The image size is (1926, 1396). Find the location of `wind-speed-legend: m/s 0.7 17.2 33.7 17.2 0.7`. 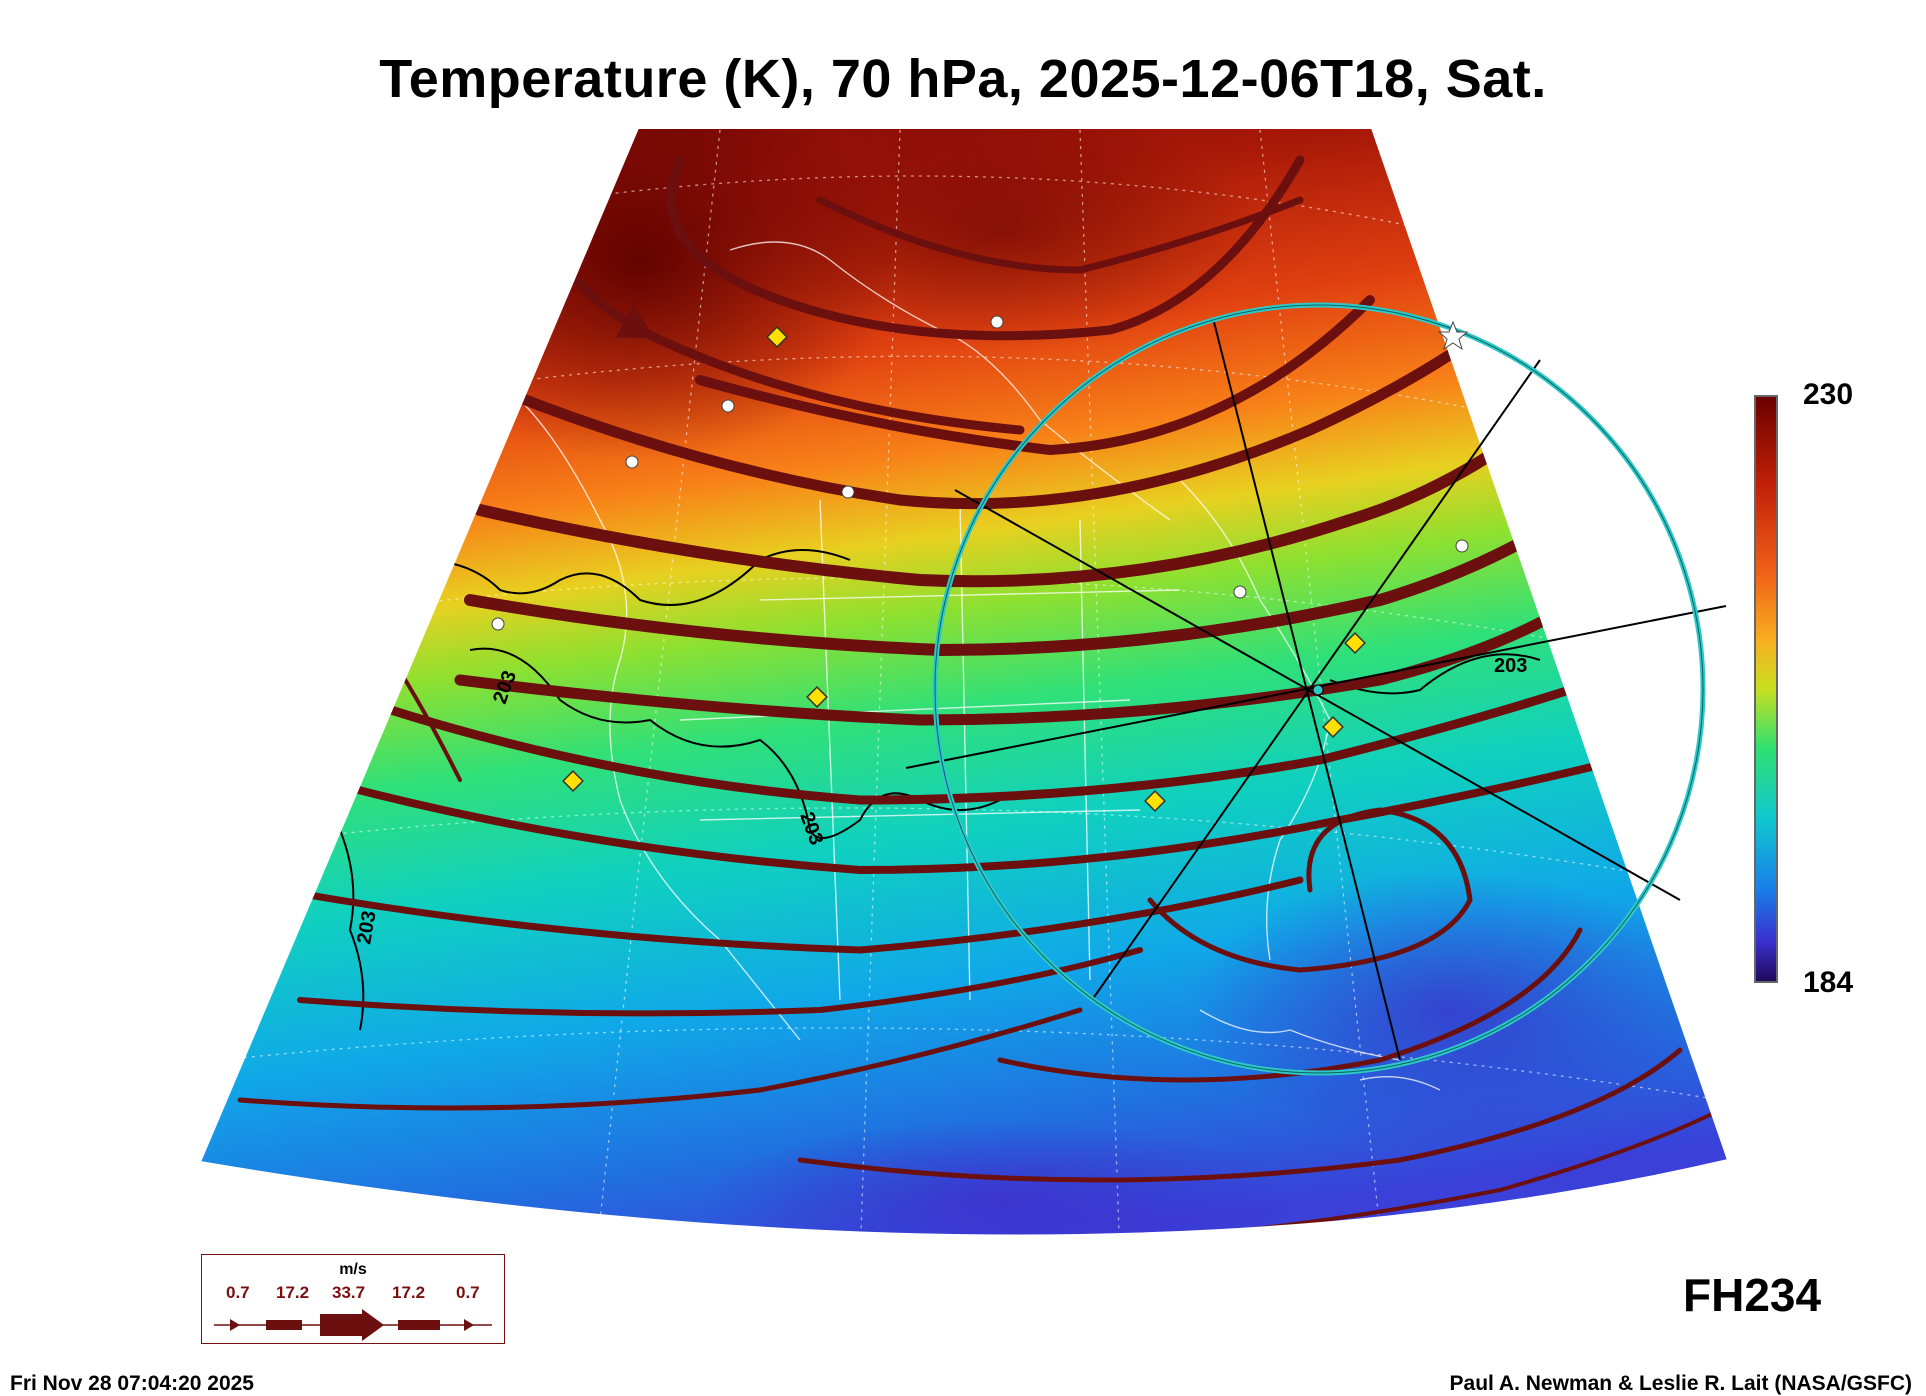

wind-speed-legend: m/s 0.7 17.2 33.7 17.2 0.7 is located at coordinates (353, 1299).